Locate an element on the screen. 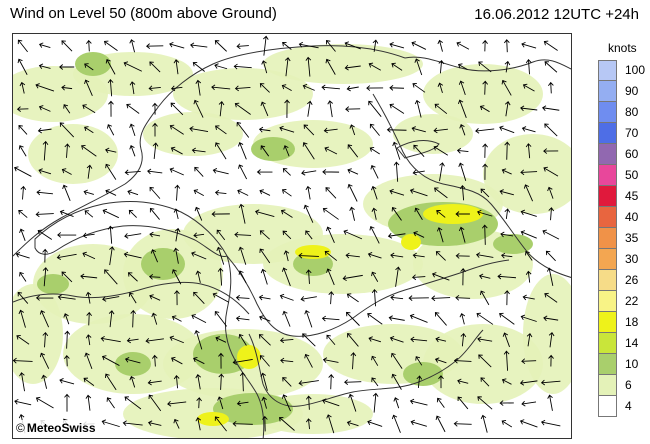 The width and height of the screenshot is (650, 444). legend-swatch is located at coordinates (607, 112).